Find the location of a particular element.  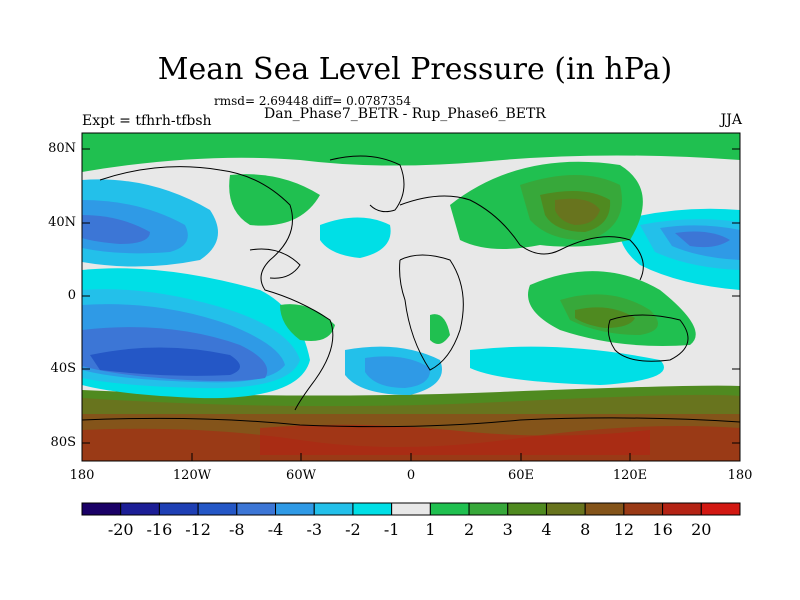

colorbar-tick-label: -20 is located at coordinates (120, 529).